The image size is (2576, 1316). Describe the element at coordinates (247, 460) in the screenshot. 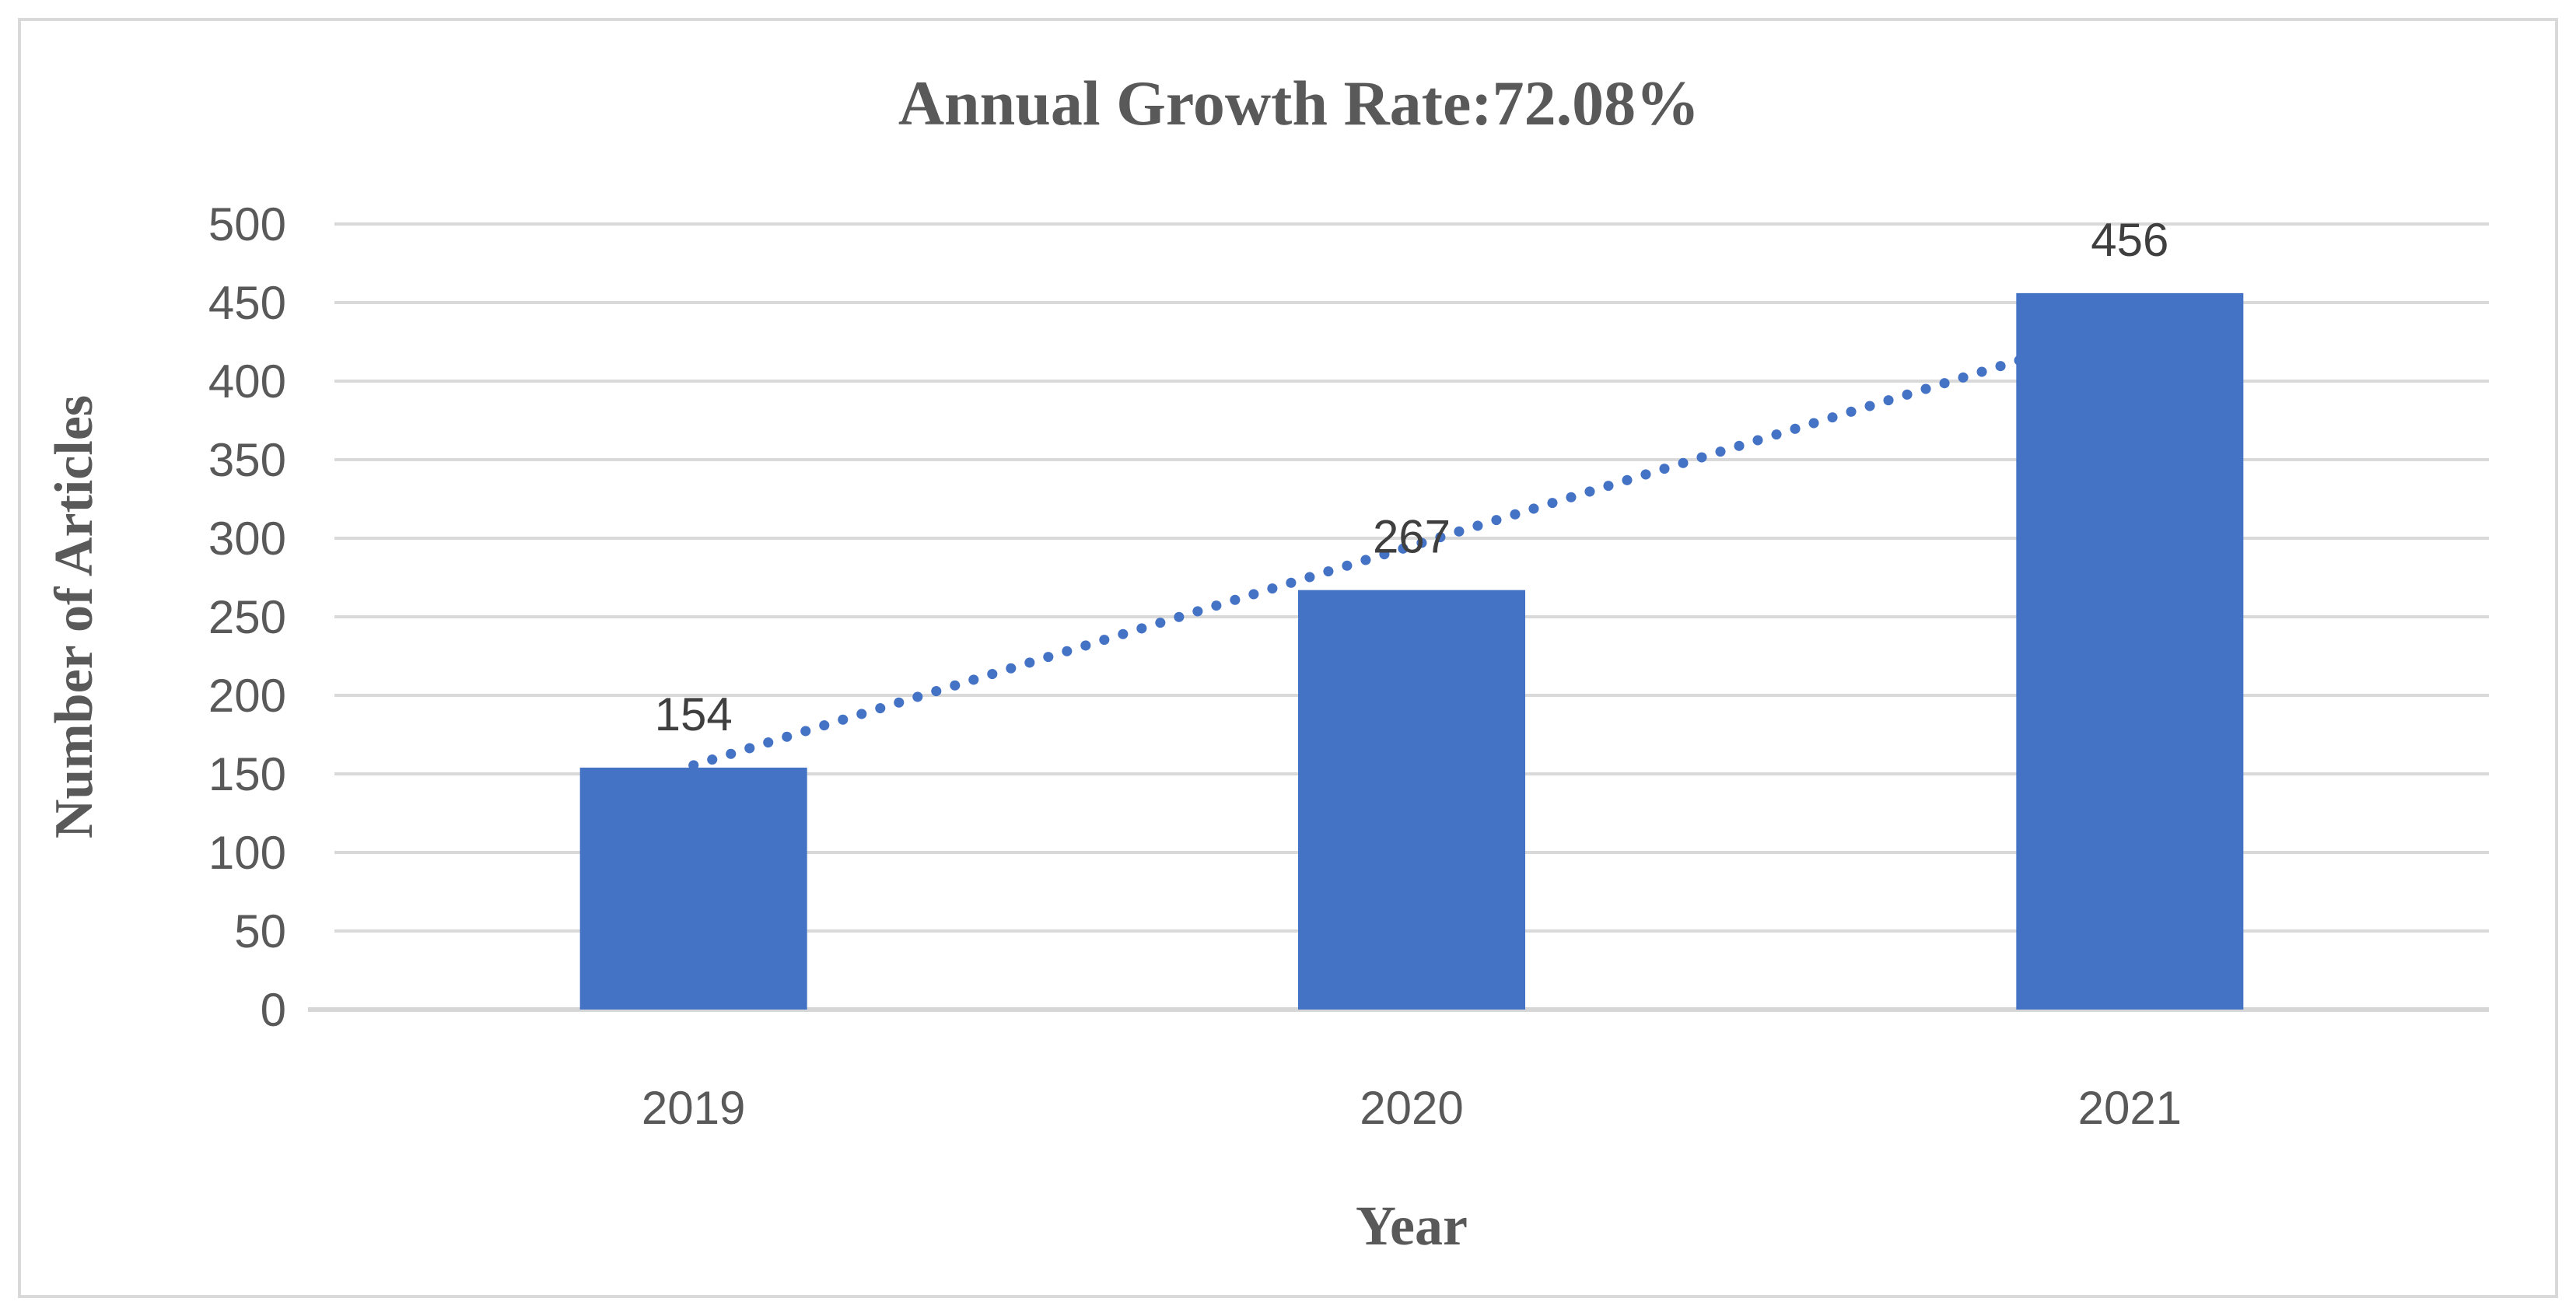

I see `y-tick-label: 350` at that location.